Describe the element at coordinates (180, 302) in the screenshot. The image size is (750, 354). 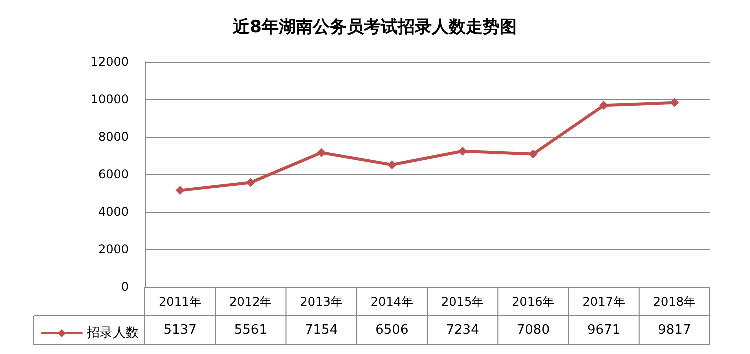
I see `x-tick-label: 2011年` at that location.